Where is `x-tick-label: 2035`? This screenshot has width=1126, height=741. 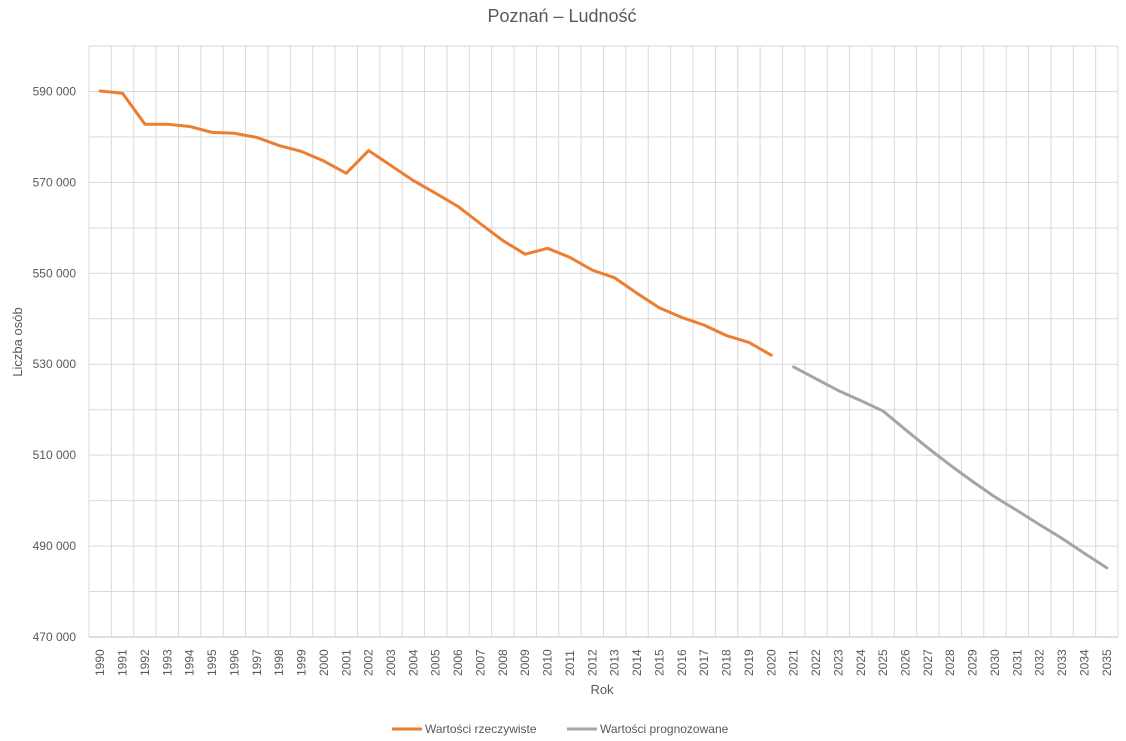 x-tick-label: 2035 is located at coordinates (1107, 662).